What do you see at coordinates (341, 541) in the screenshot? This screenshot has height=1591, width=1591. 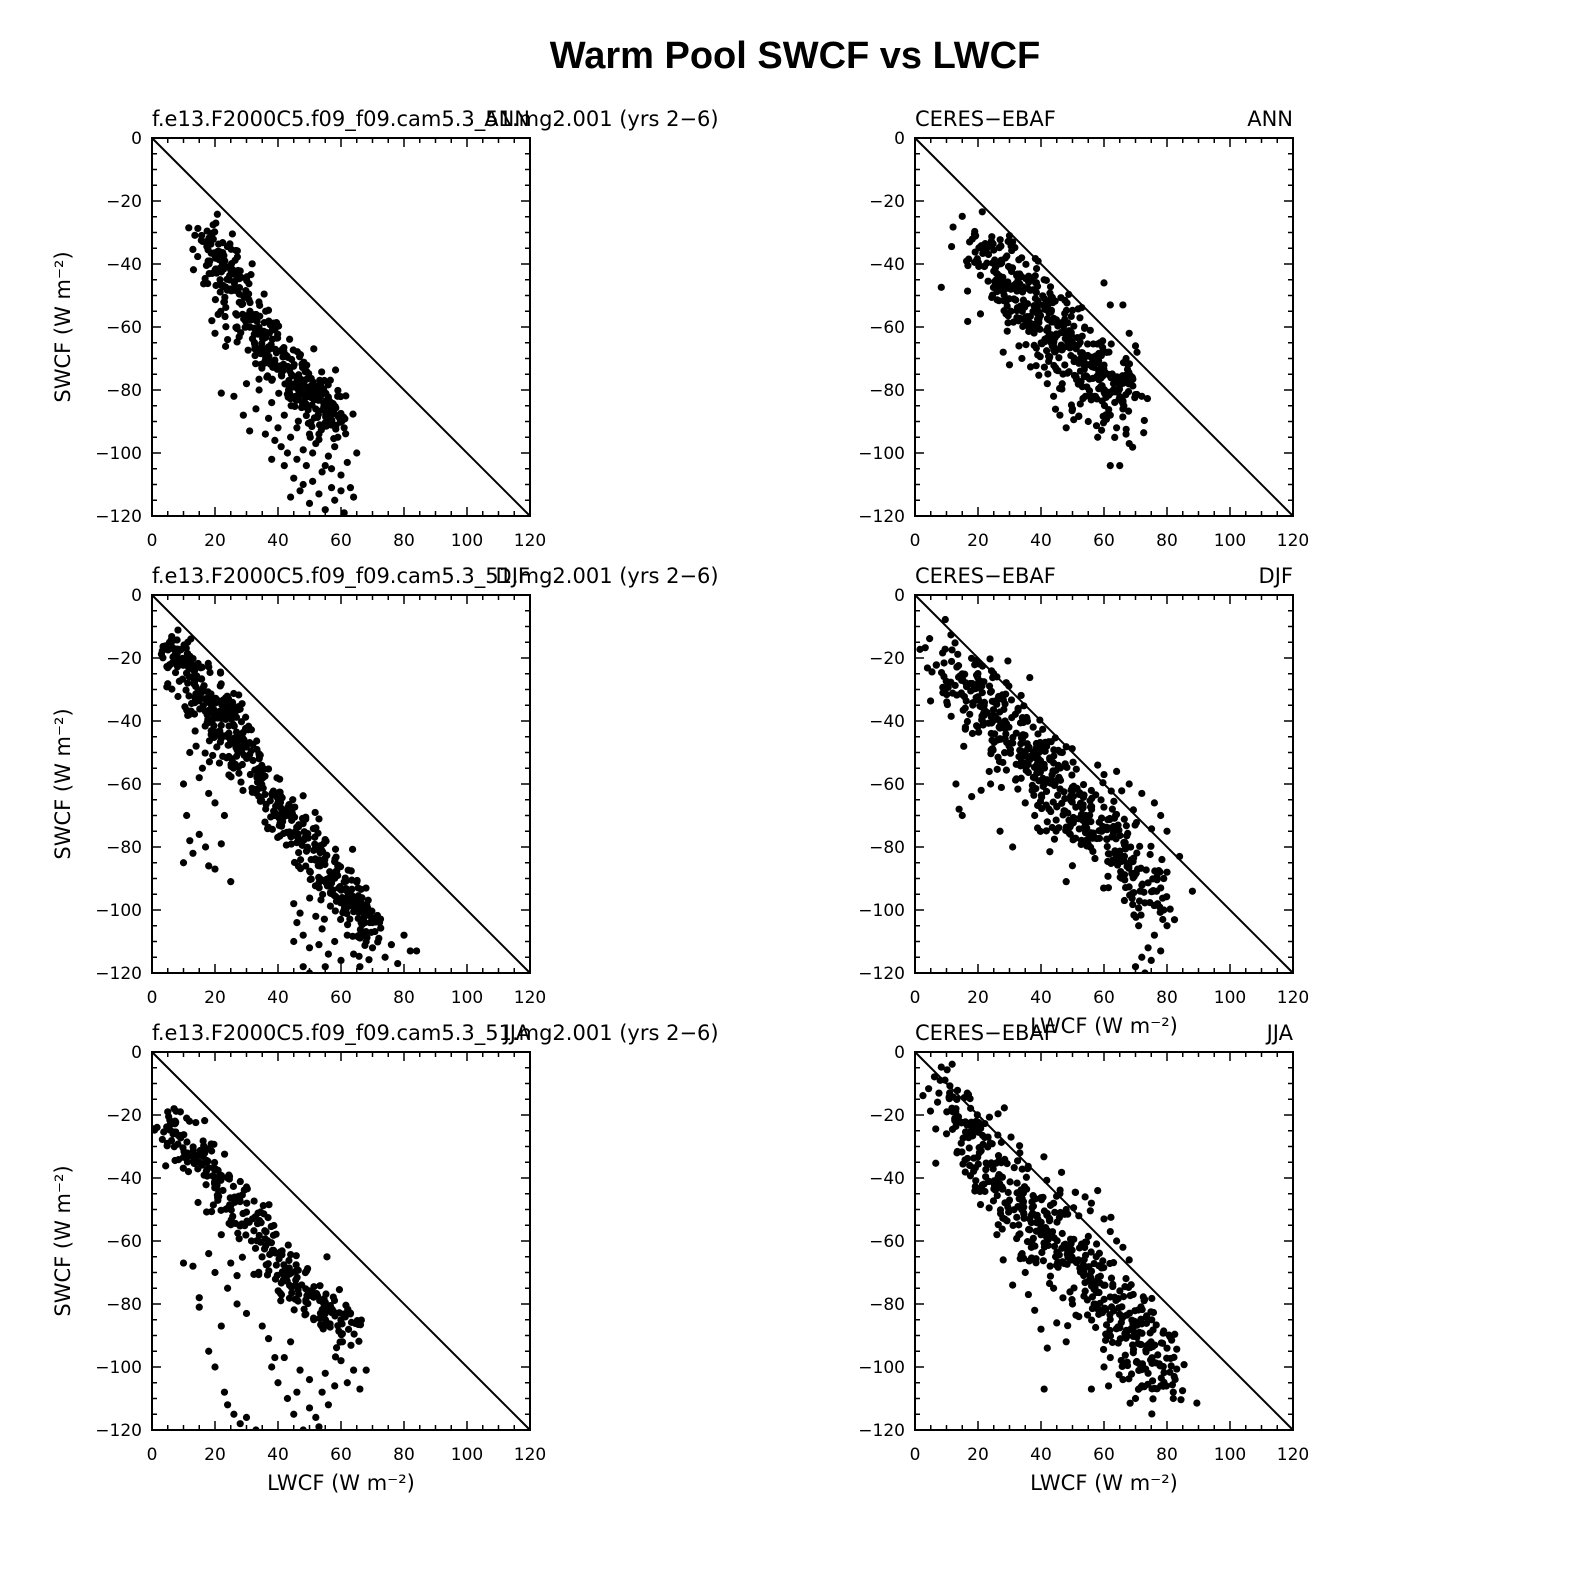 I see `x-tick-label: 60` at bounding box center [341, 541].